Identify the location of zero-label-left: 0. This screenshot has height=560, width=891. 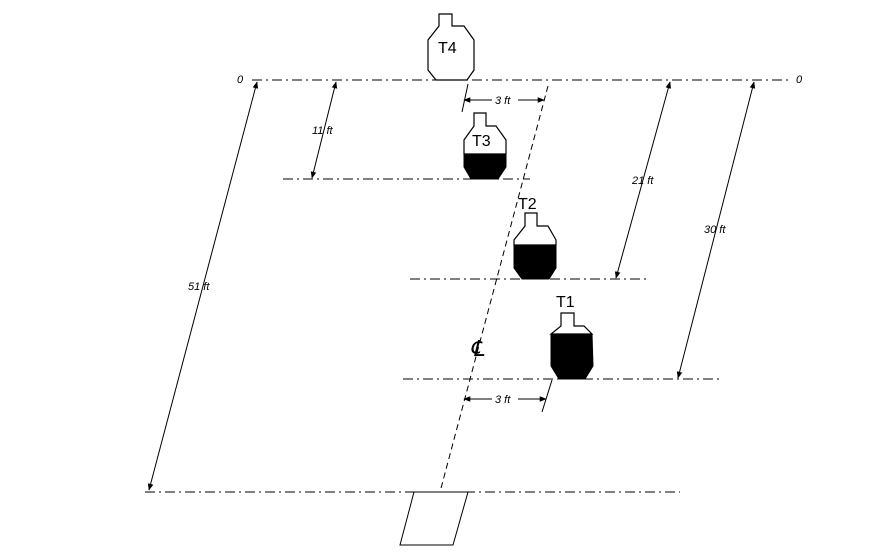
(240, 80).